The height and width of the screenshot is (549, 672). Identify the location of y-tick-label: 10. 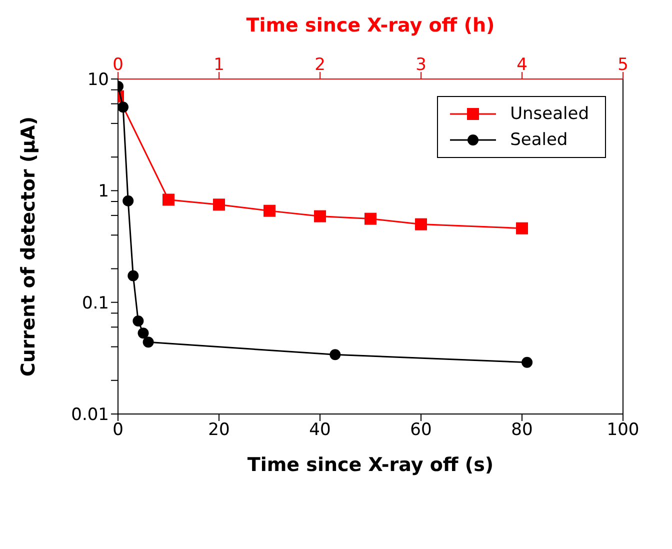
(98, 80).